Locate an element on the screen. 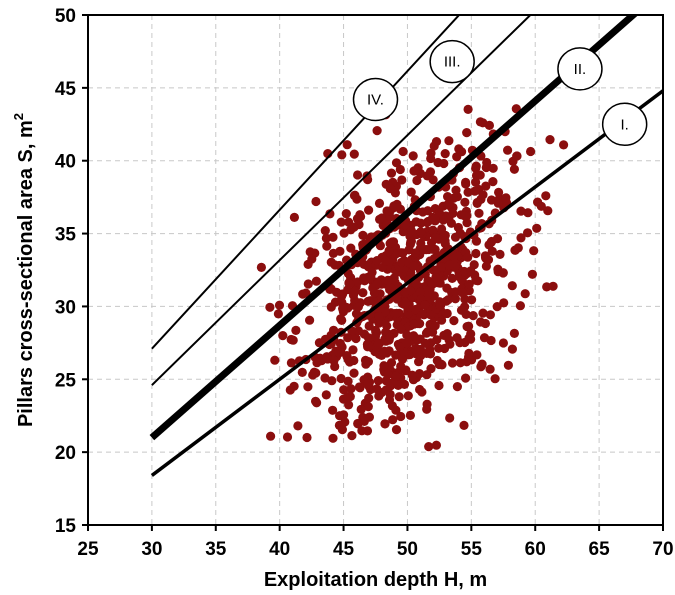  x-tick-label: 40 is located at coordinates (279, 549).